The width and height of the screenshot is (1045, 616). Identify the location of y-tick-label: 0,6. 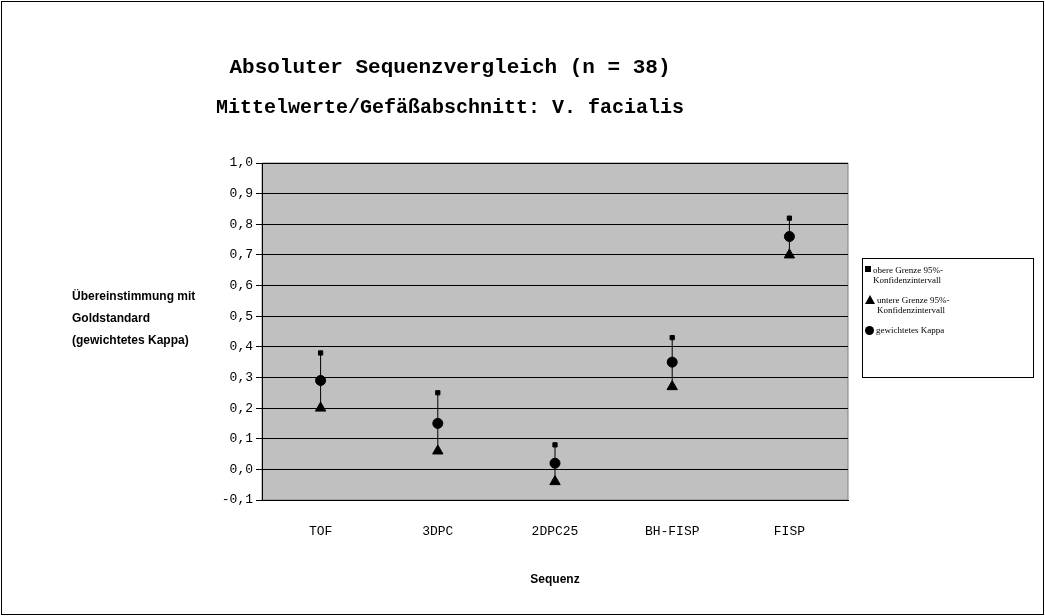
(241, 285).